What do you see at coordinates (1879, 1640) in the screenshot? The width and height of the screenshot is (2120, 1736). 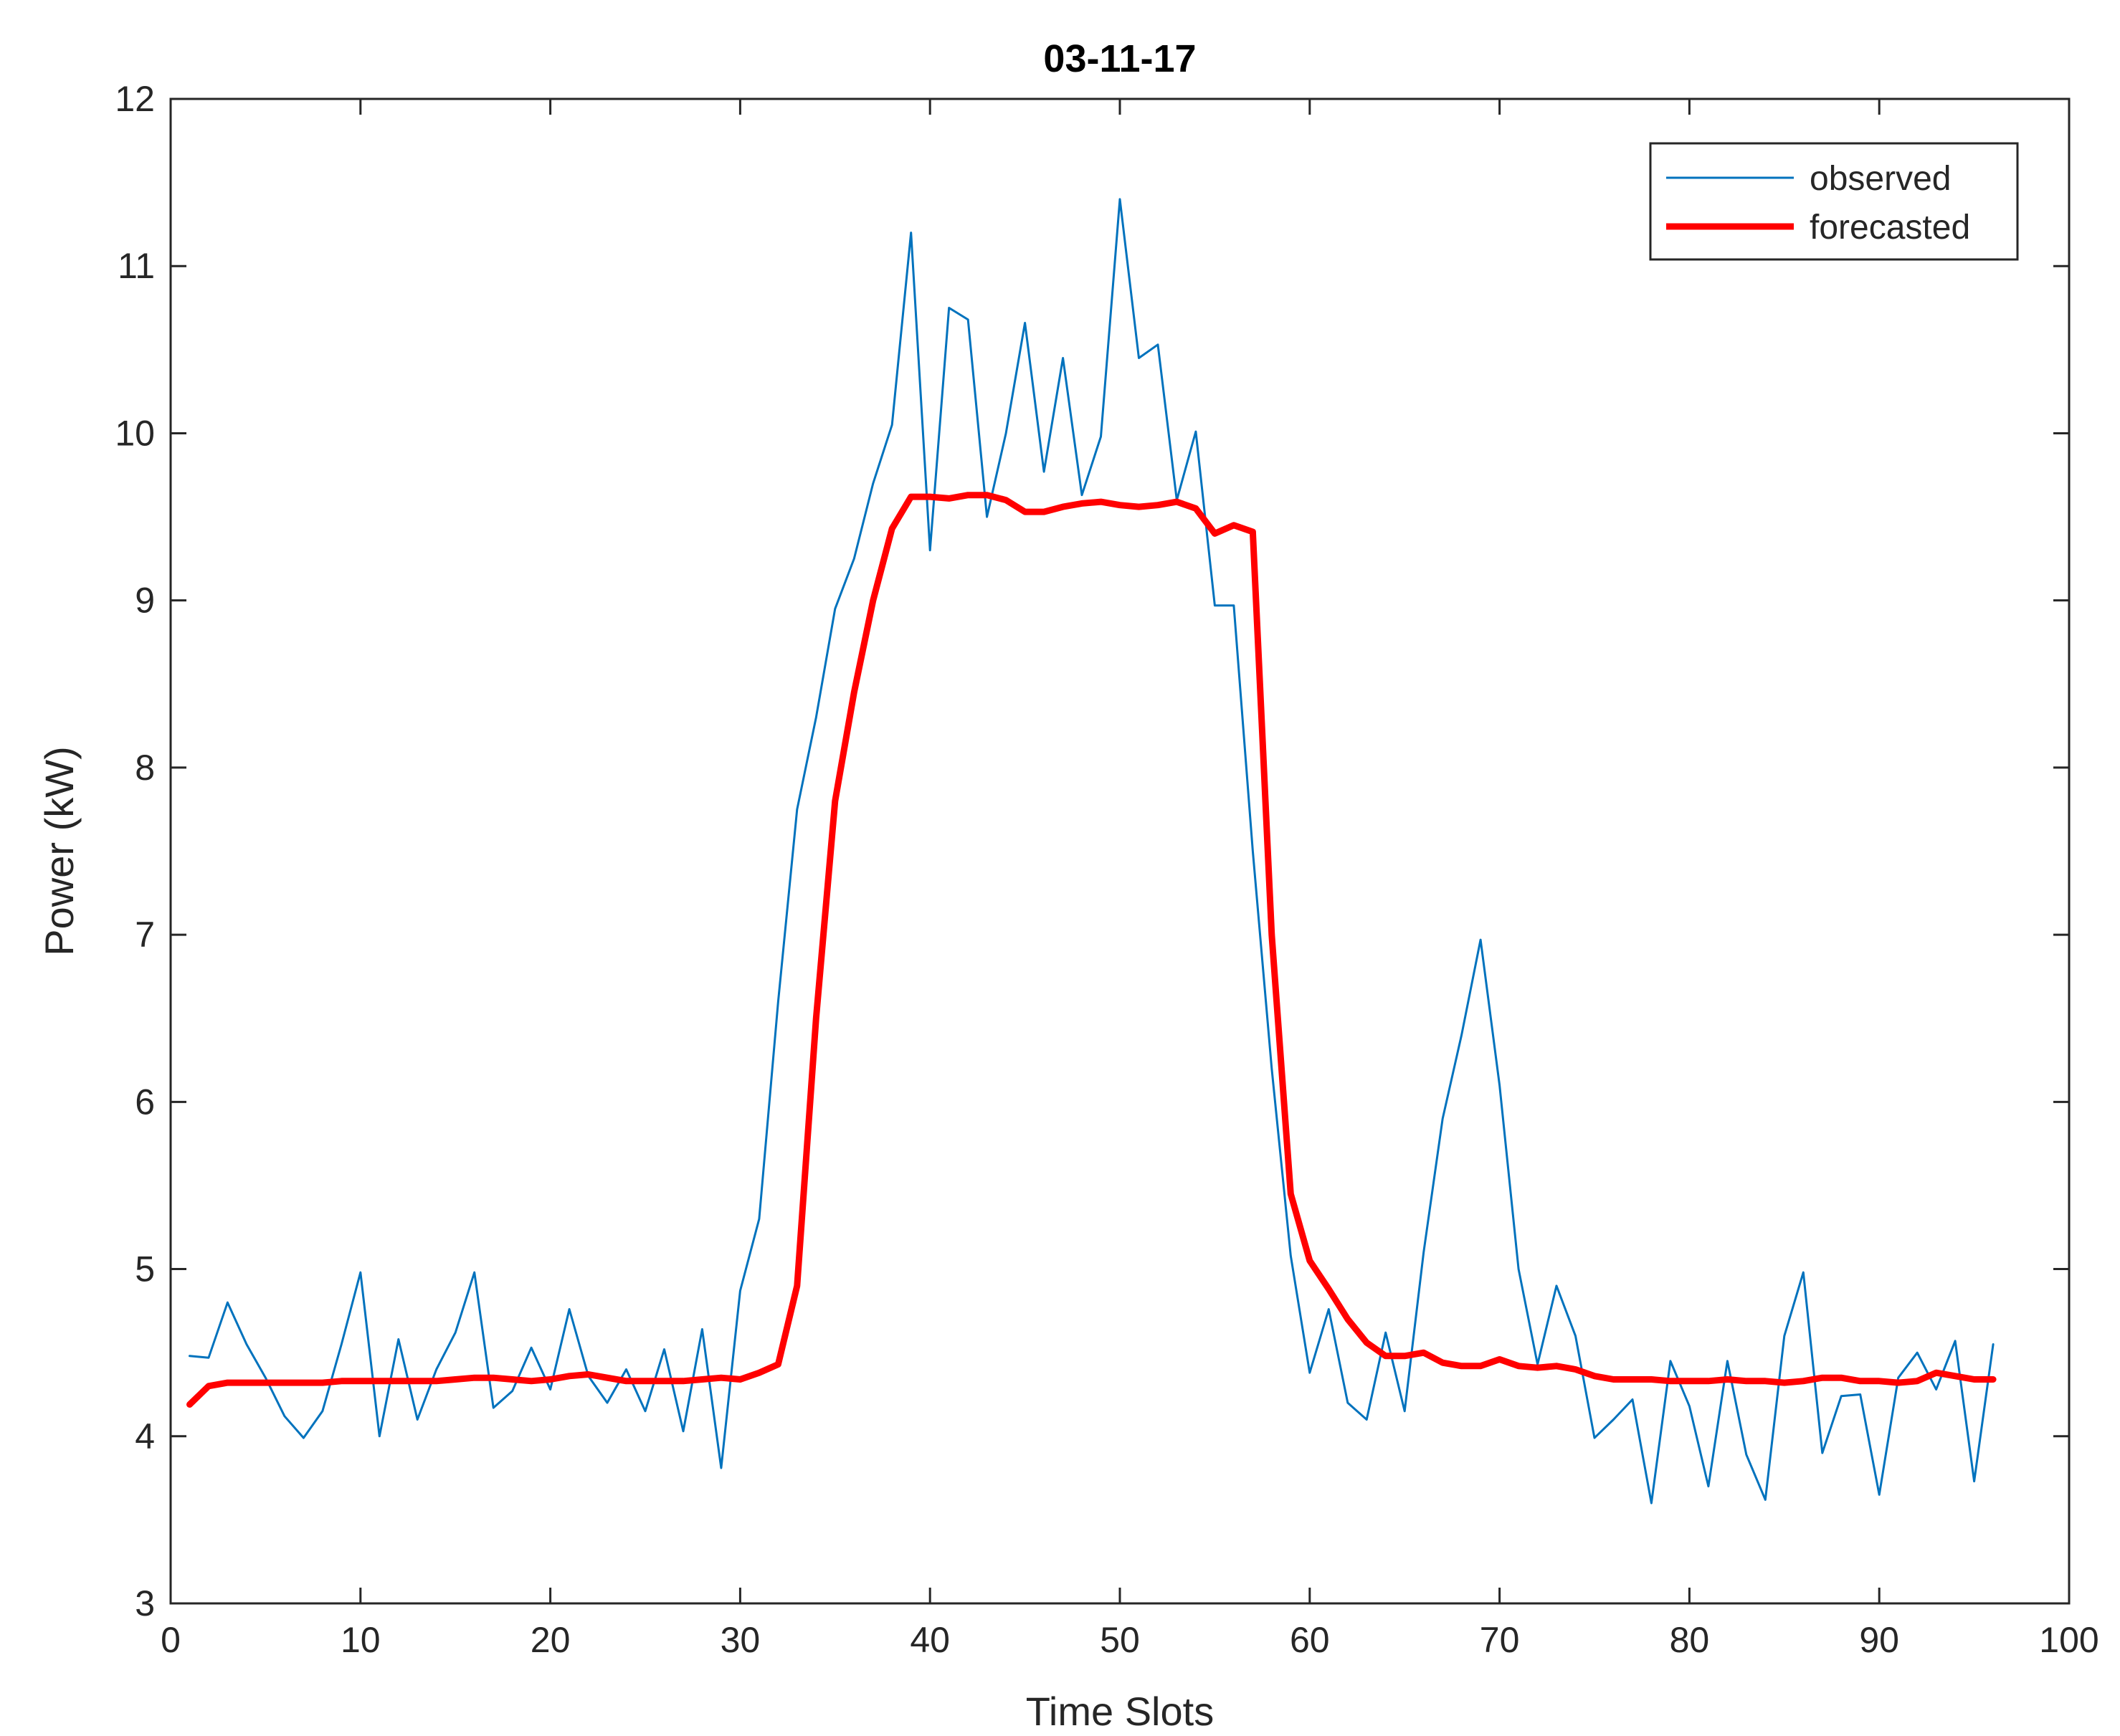 I see `x-tick-label: 90` at bounding box center [1879, 1640].